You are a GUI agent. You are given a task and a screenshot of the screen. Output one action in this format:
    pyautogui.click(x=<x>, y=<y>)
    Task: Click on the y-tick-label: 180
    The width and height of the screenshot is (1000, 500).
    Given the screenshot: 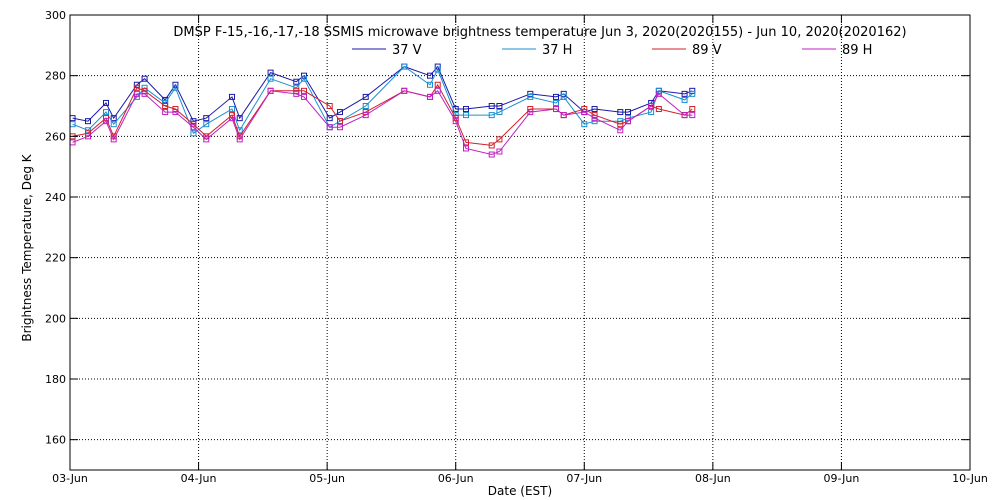 What is the action you would take?
    pyautogui.click(x=55, y=379)
    